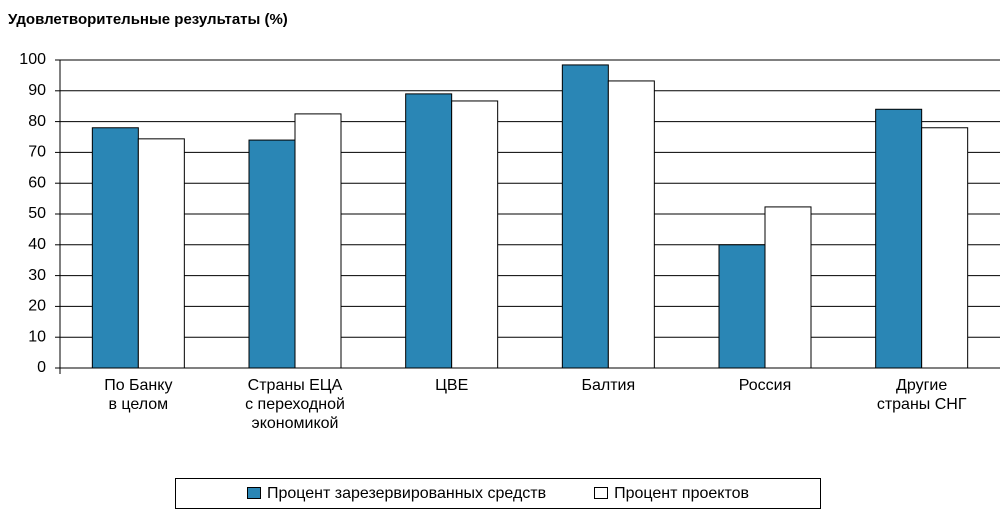 The image size is (1002, 512). Describe the element at coordinates (37, 182) in the screenshot. I see `y-tick-label: 60` at that location.